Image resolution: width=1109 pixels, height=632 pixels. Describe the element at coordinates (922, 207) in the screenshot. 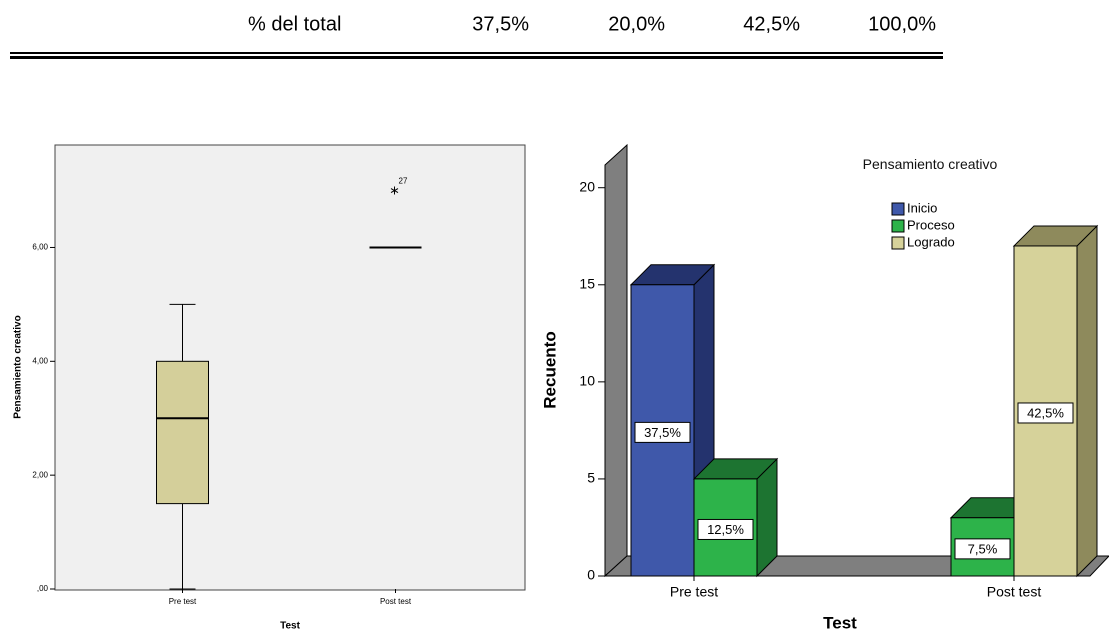

I see `legend-label: Inicio` at that location.